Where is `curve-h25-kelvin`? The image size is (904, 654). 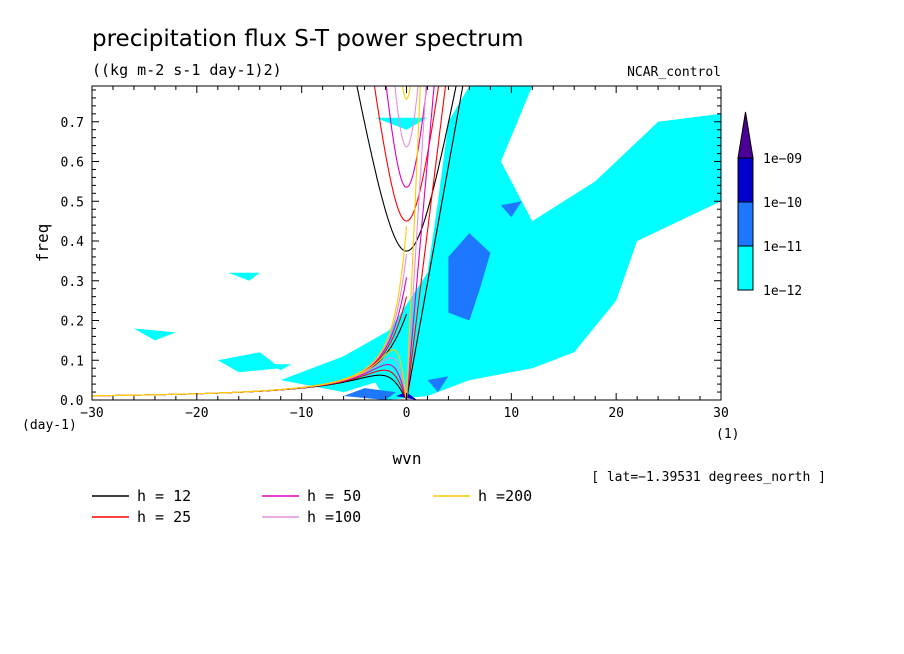 curve-h25-kelvin is located at coordinates (426, 243).